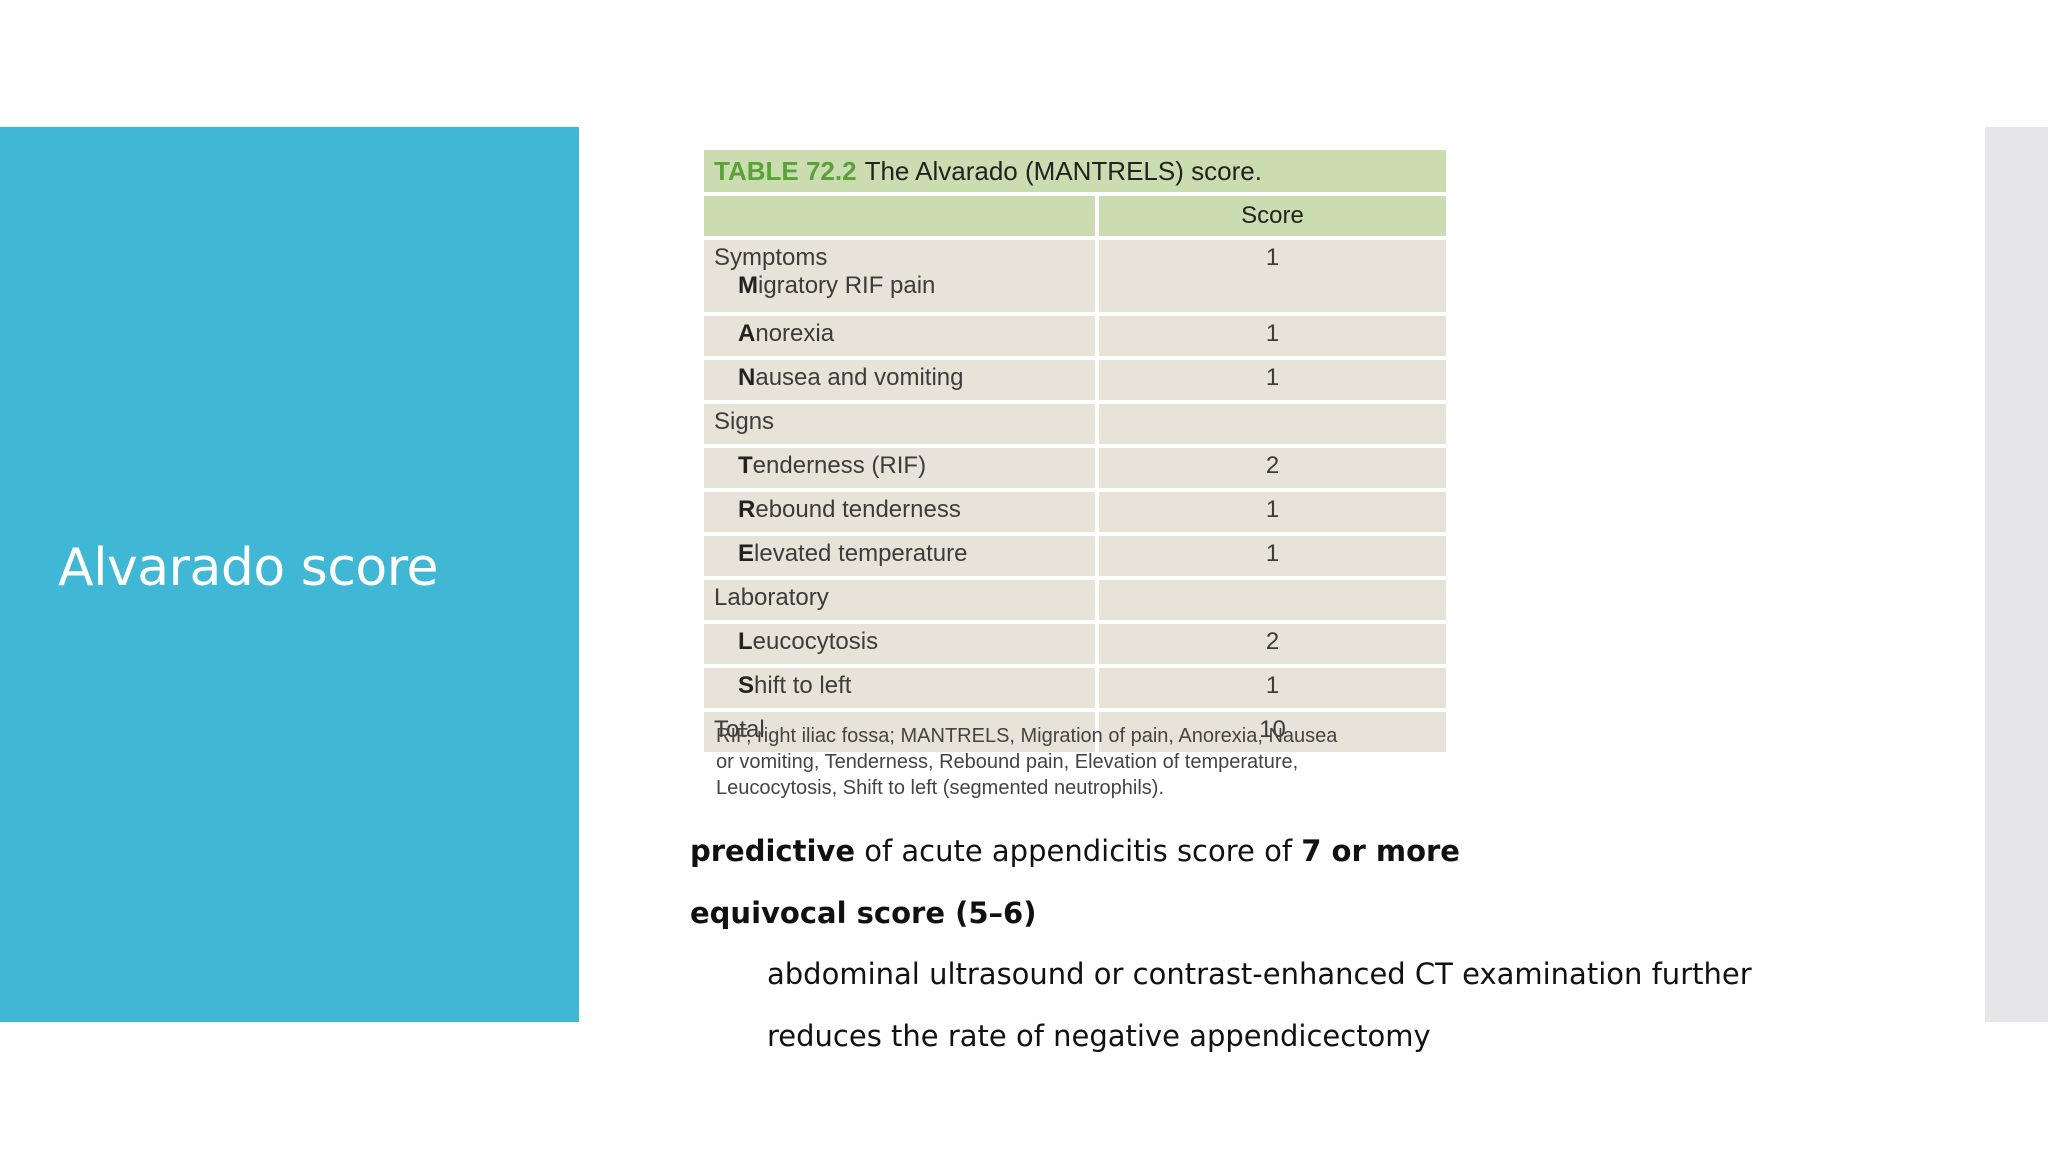  I want to click on mnemonic-letter: M, so click(748, 285).